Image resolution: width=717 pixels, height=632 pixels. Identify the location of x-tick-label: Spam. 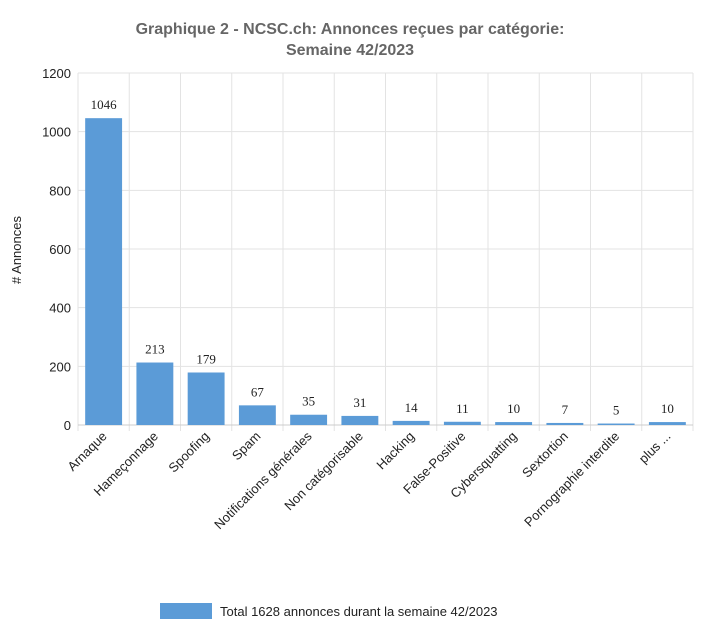
(246, 446).